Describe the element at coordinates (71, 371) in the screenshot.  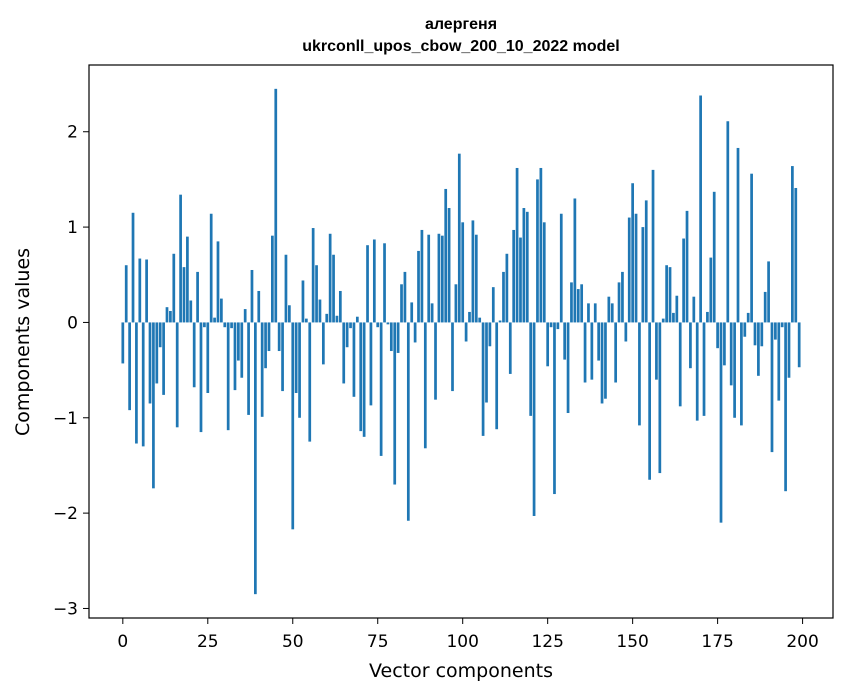
I see `y-axis-ticks: −3 −2 −1 0 1 2` at that location.